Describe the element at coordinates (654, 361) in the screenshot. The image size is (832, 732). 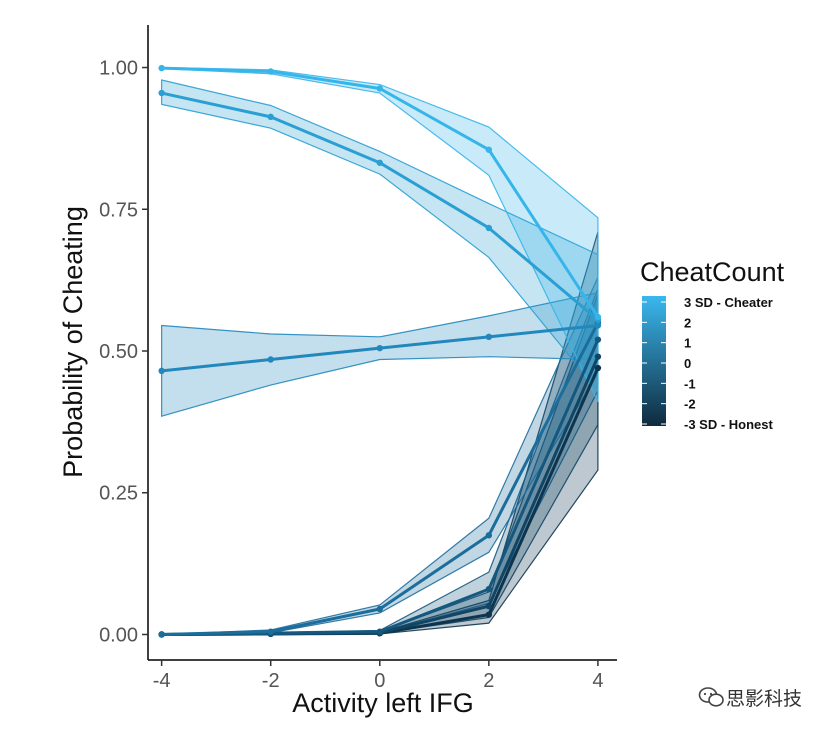
I see `legend-color-bar` at that location.